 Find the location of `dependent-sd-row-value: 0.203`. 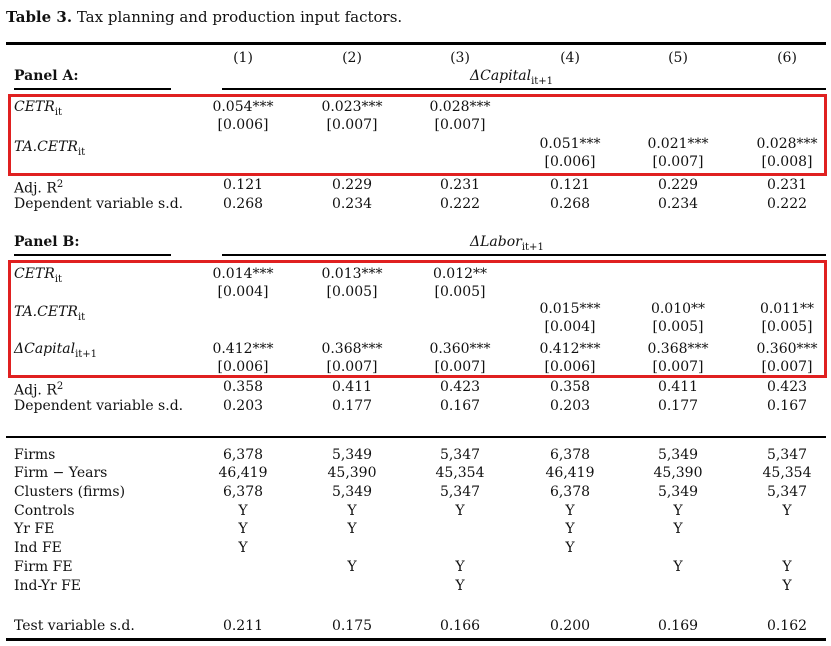

dependent-sd-row-value: 0.203 is located at coordinates (243, 406).